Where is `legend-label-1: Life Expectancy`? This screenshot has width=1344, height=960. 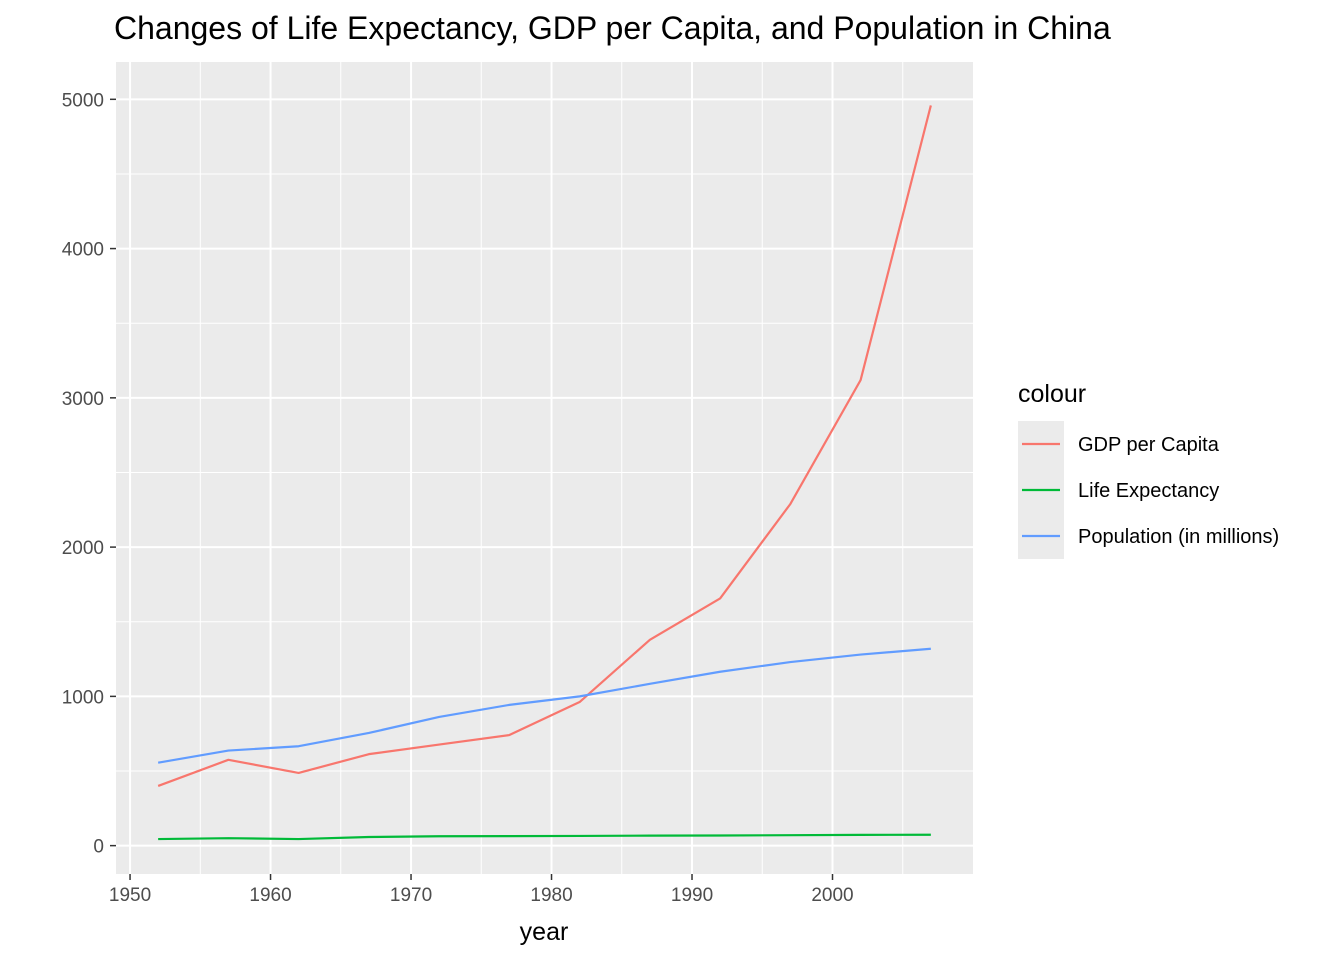
legend-label-1: Life Expectancy is located at coordinates (1148, 491).